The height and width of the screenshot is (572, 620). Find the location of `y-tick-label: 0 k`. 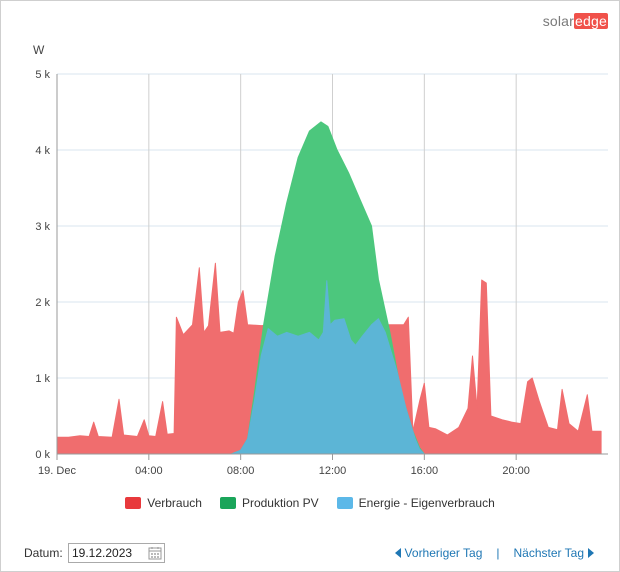

y-tick-label: 0 k is located at coordinates (42, 455).